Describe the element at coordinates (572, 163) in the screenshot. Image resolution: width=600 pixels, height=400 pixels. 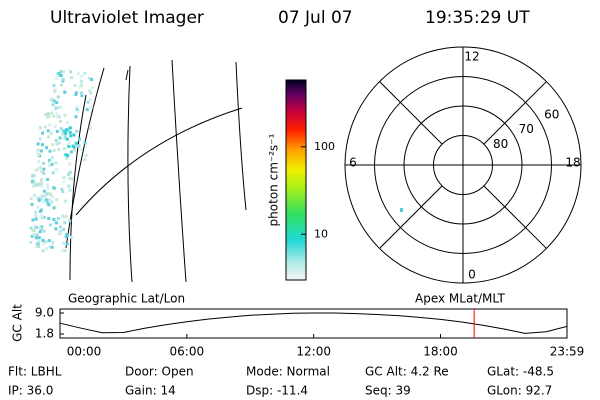
I see `hour-label: 18` at that location.